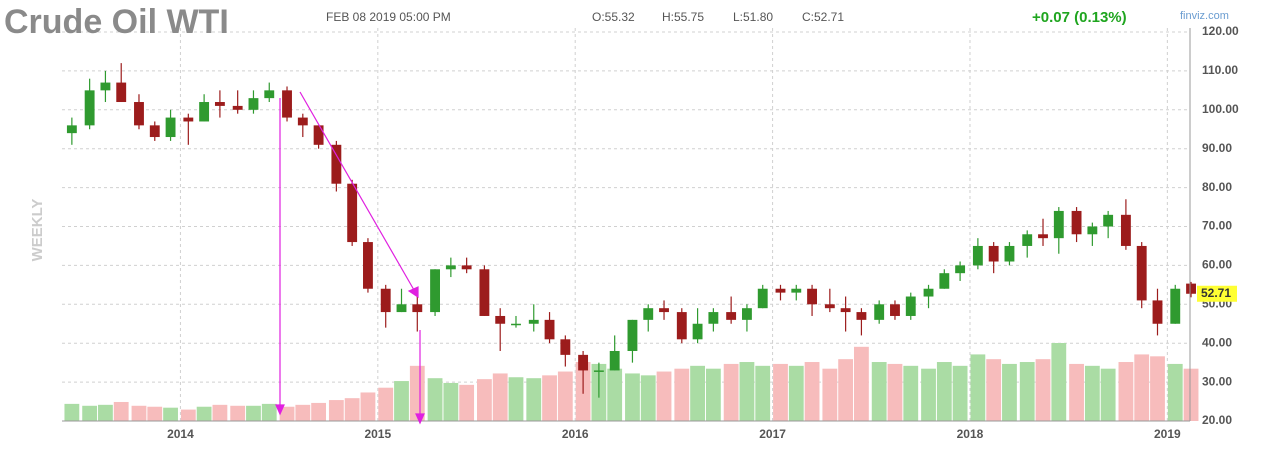 The image size is (1273, 452). I want to click on change: +0.07 (0.13%), so click(1079, 17).